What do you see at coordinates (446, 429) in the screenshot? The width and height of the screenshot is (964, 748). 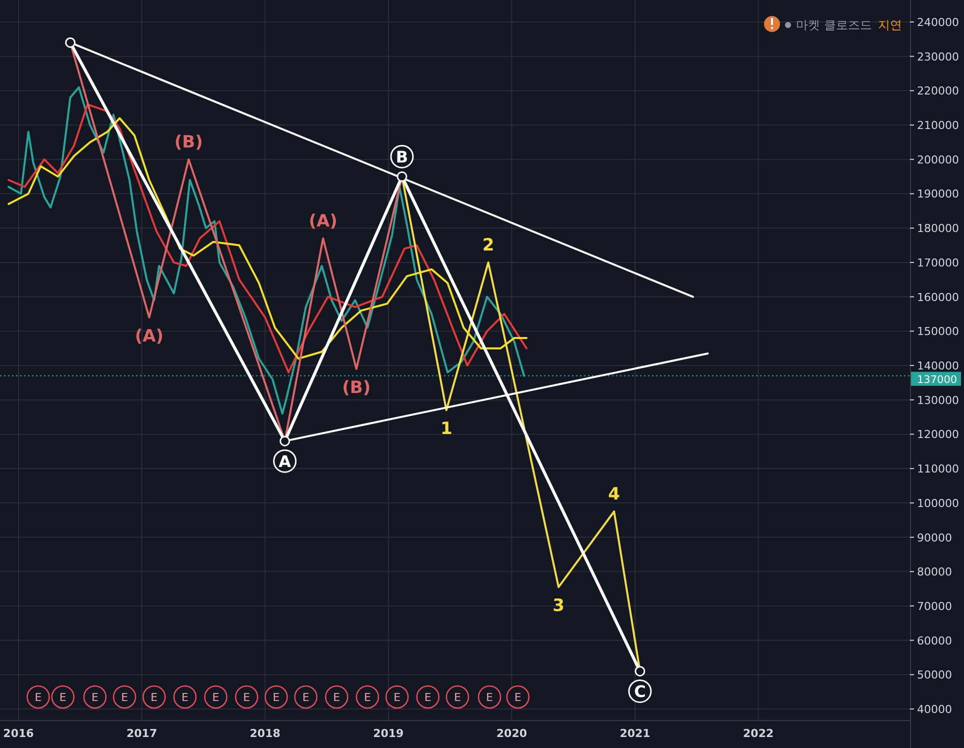 I see `annotation: 1` at bounding box center [446, 429].